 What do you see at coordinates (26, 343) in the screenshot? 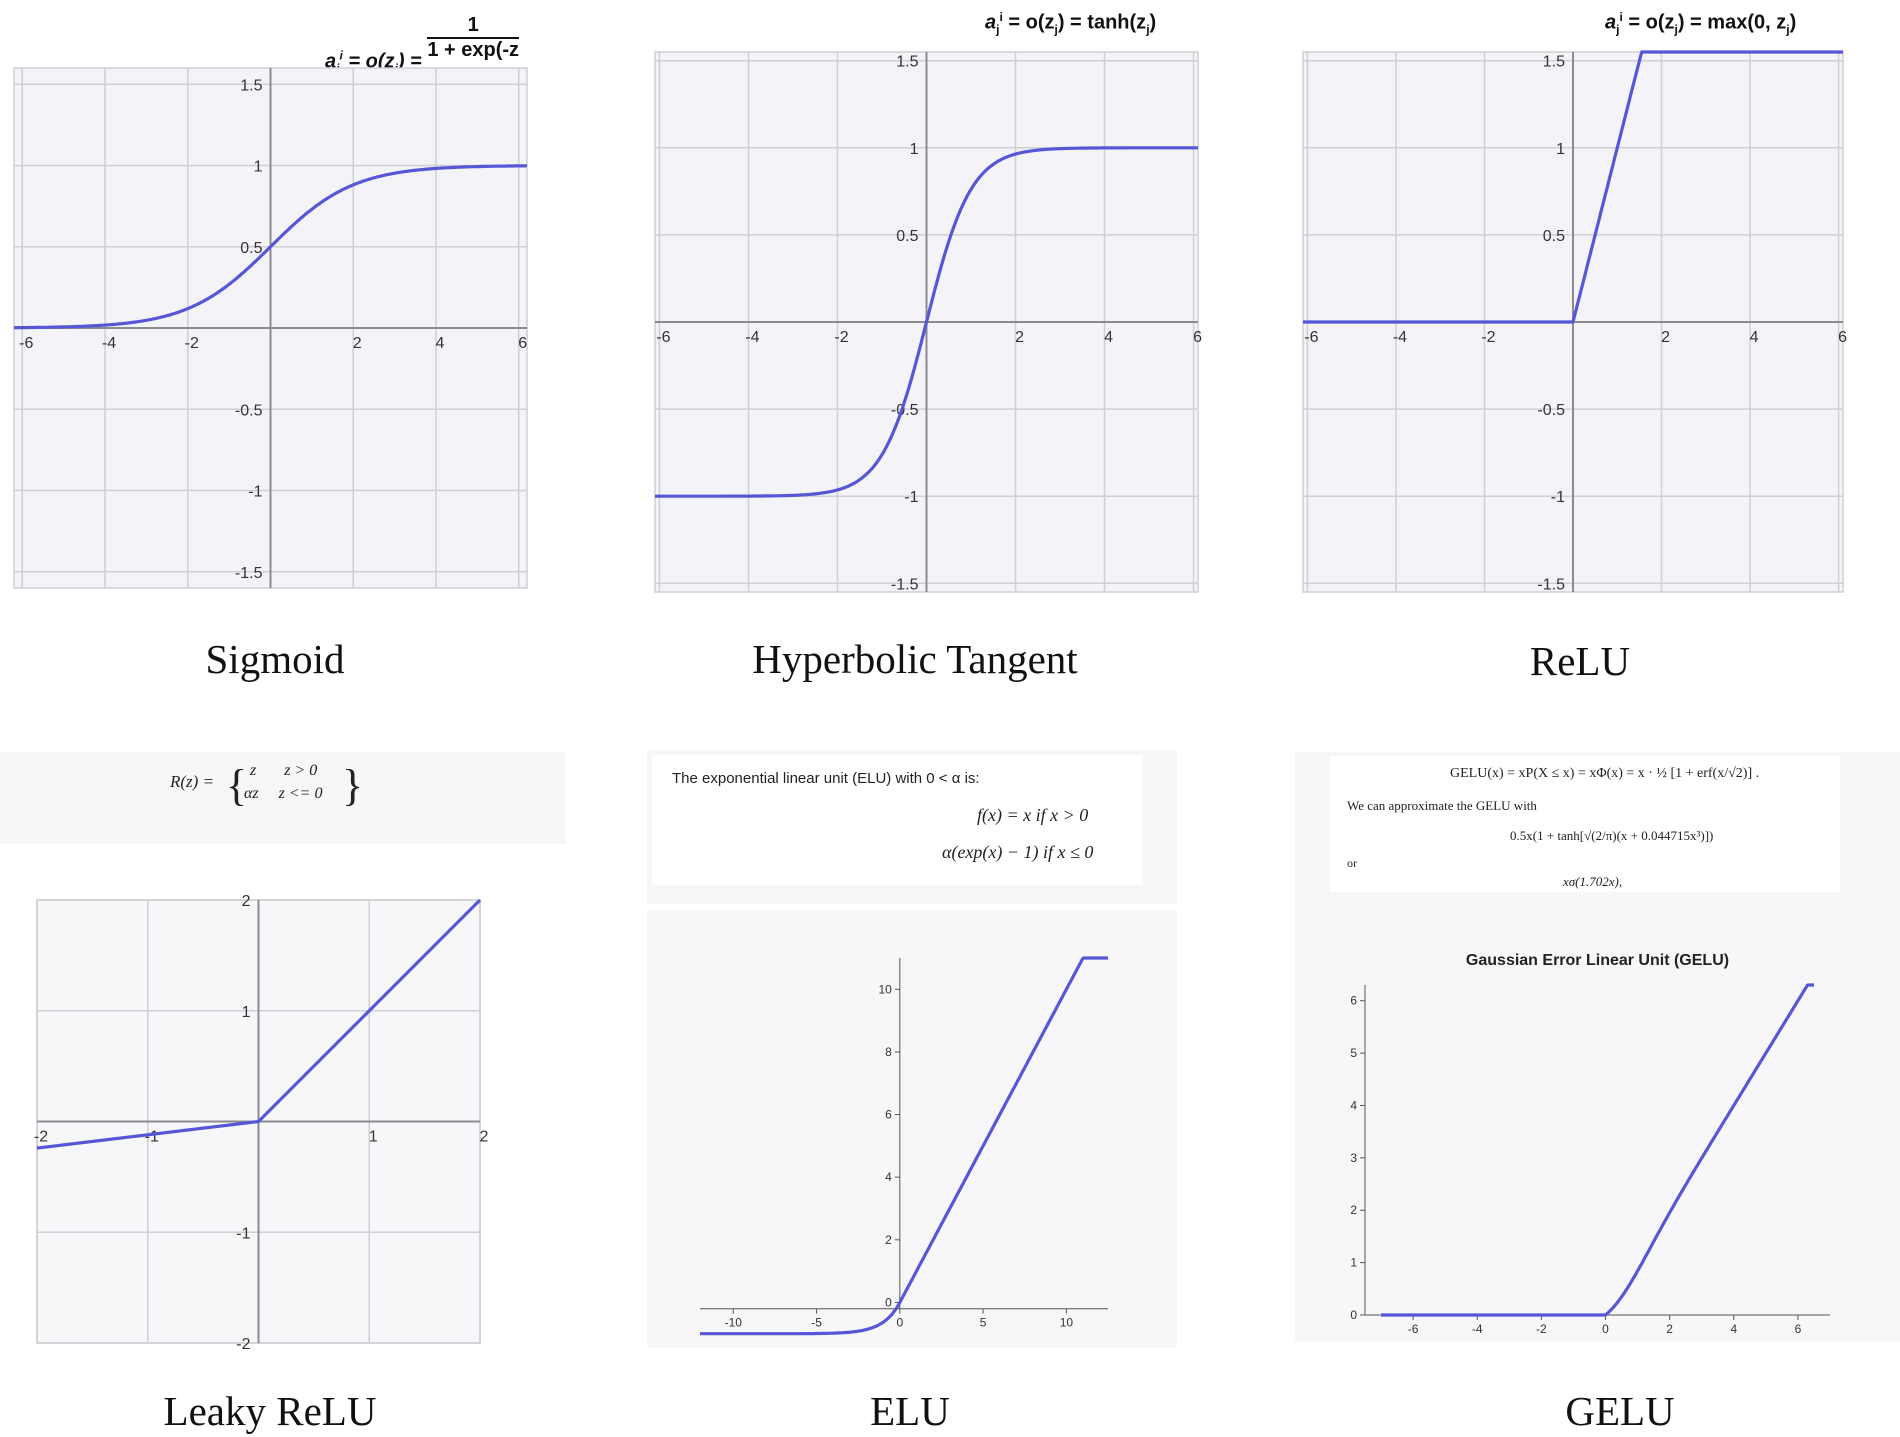
I see `sigmoid-xtick-label: -6` at bounding box center [26, 343].